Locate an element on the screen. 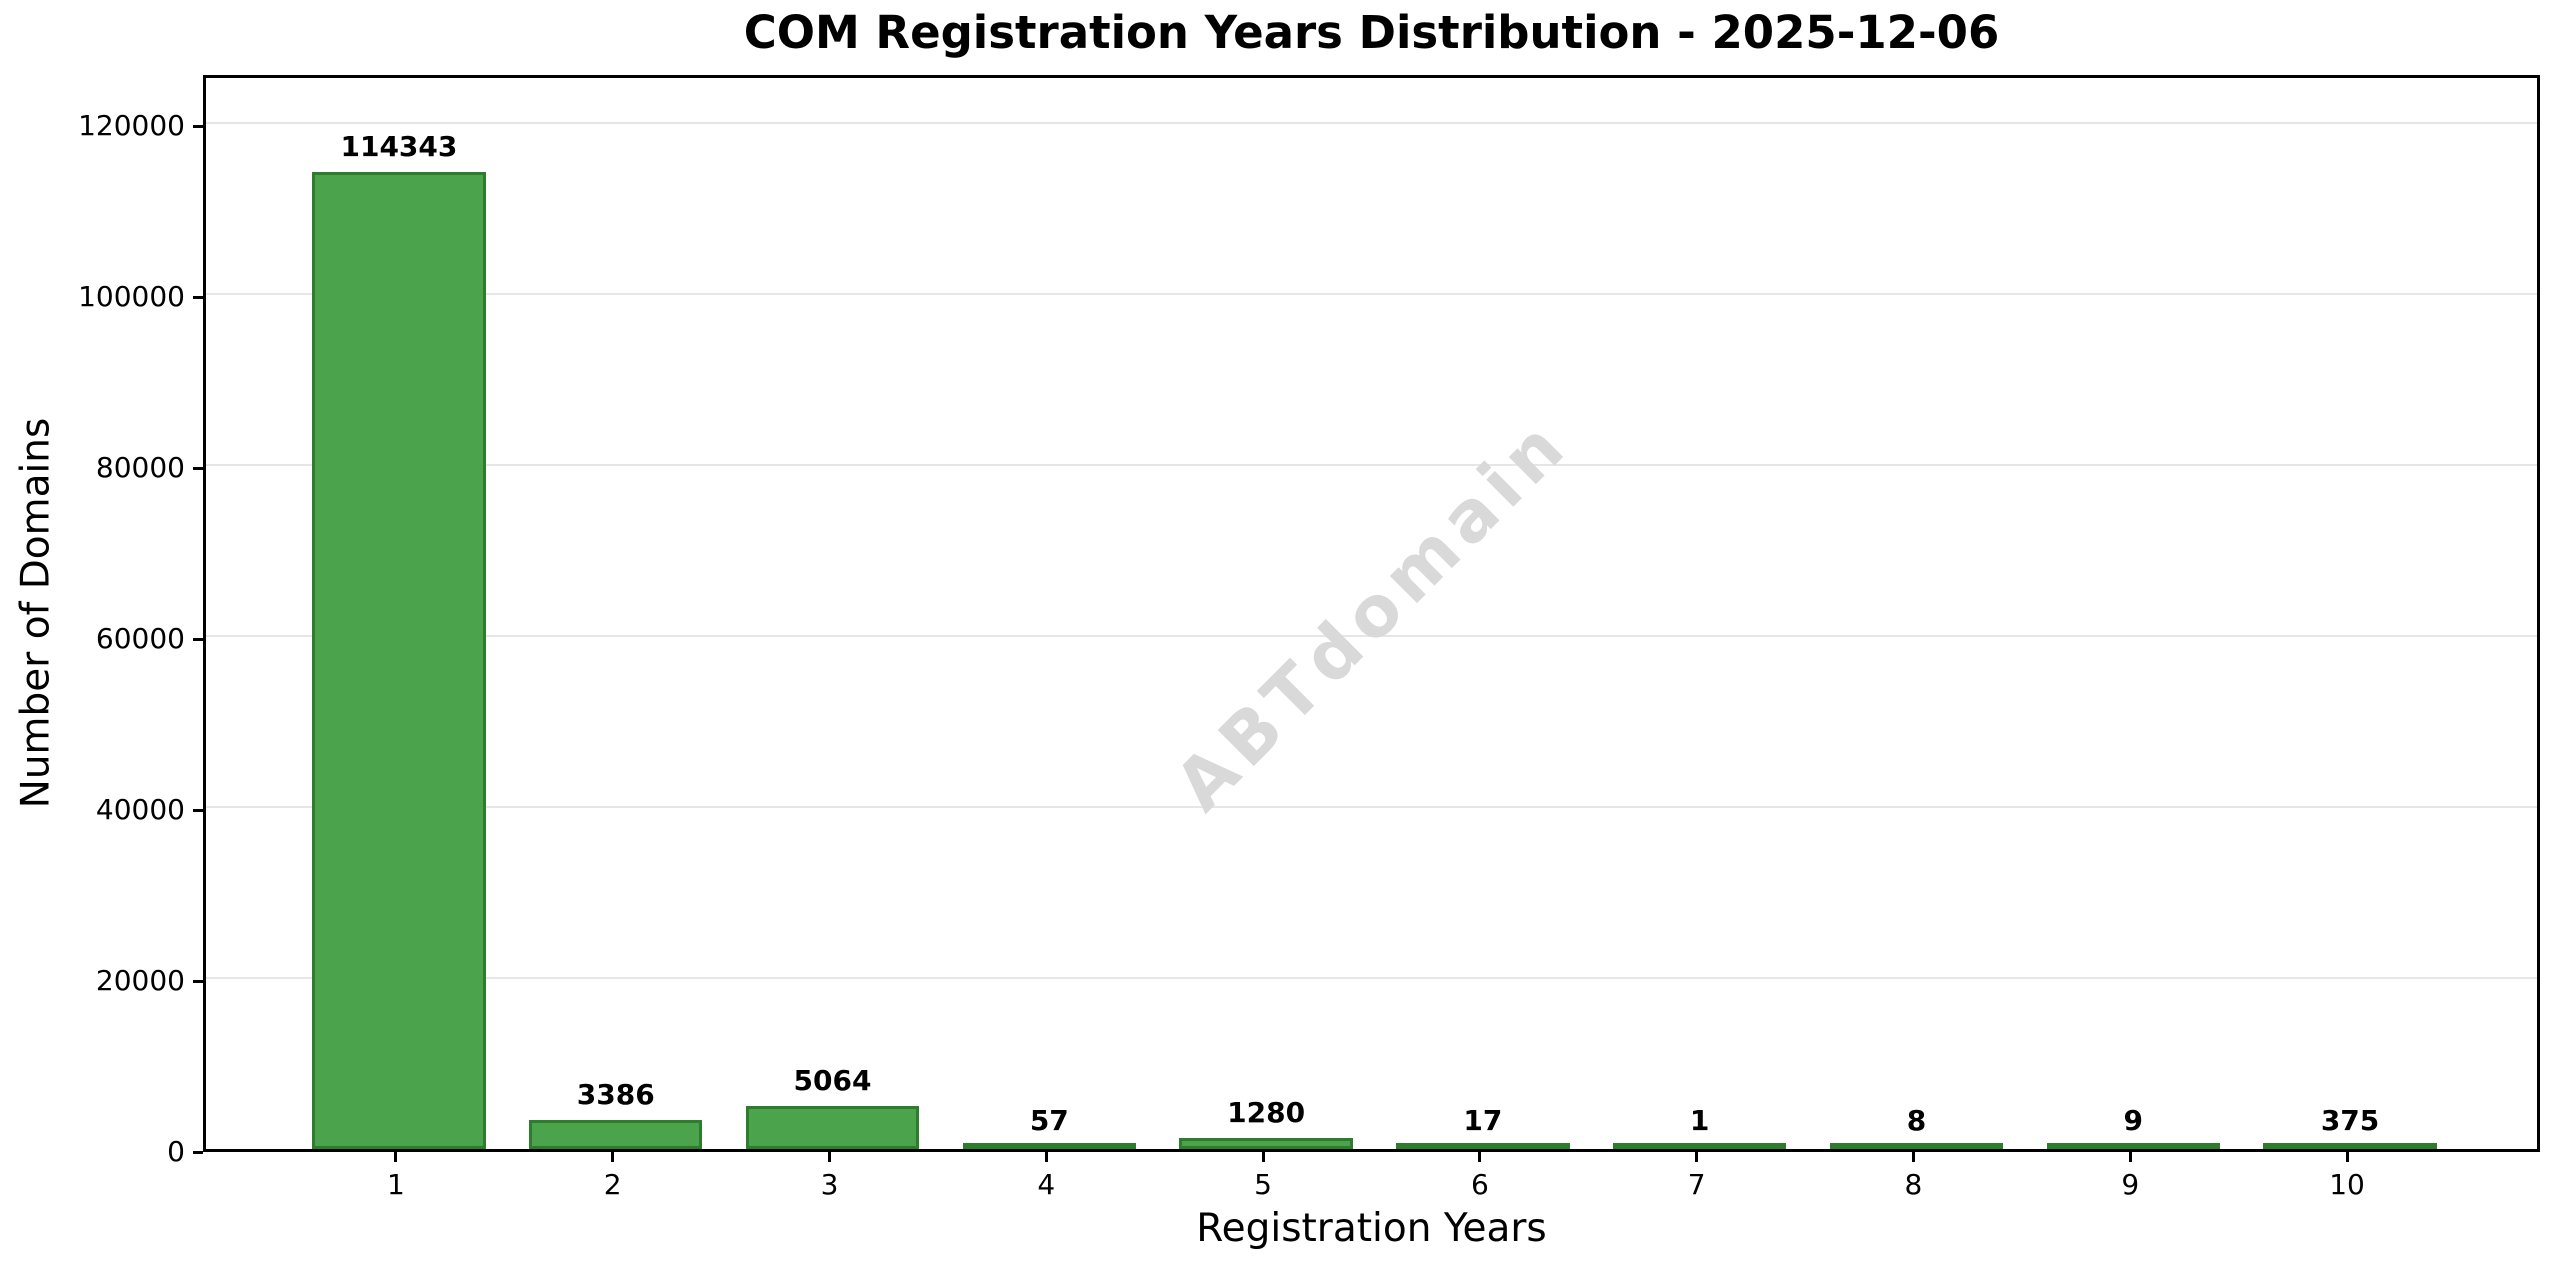 This screenshot has height=1271, width=2560. bar-value-label: 5064 is located at coordinates (832, 1080).